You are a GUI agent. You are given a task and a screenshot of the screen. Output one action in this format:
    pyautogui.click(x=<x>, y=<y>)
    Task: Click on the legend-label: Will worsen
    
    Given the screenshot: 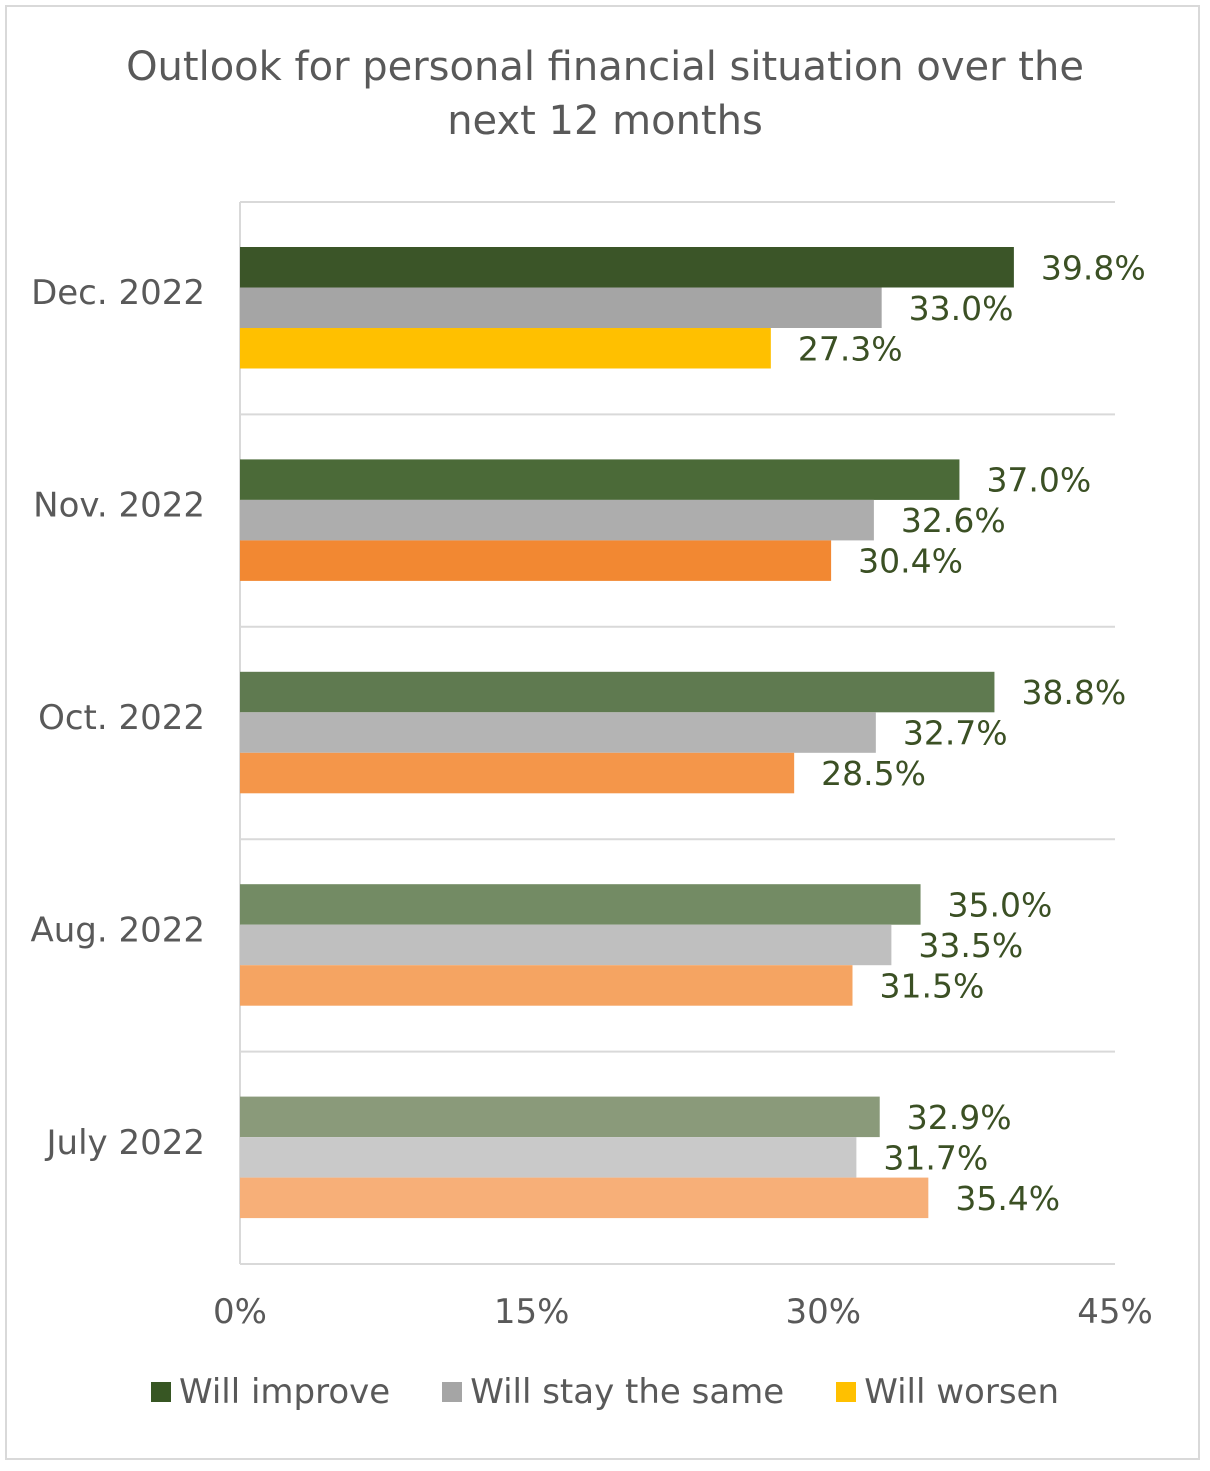 What is the action you would take?
    pyautogui.click(x=962, y=1392)
    